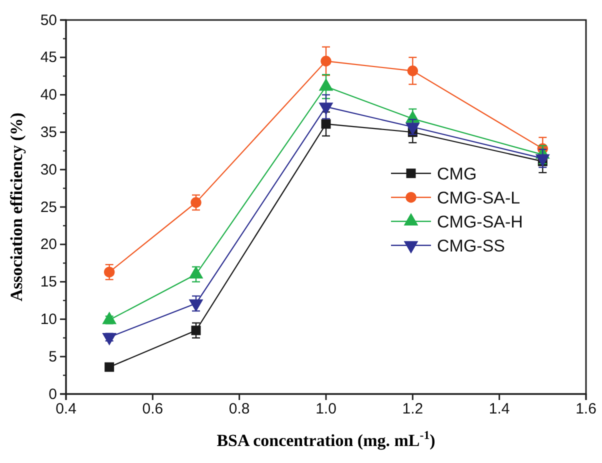 The height and width of the screenshot is (463, 602). Describe the element at coordinates (478, 198) in the screenshot. I see `legend-label: CMG-SA-L` at that location.